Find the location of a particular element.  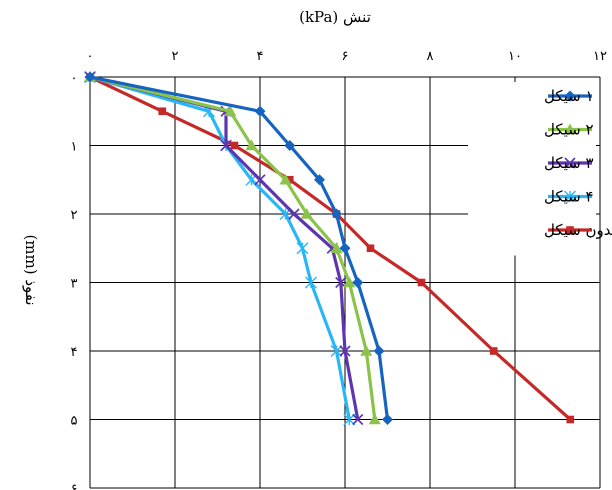

legend-label: ۲ سیکل is located at coordinates (569, 130).